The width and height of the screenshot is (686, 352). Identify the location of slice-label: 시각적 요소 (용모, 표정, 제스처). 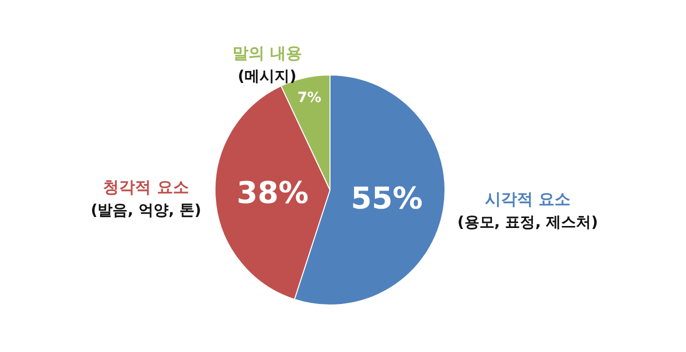
(527, 211).